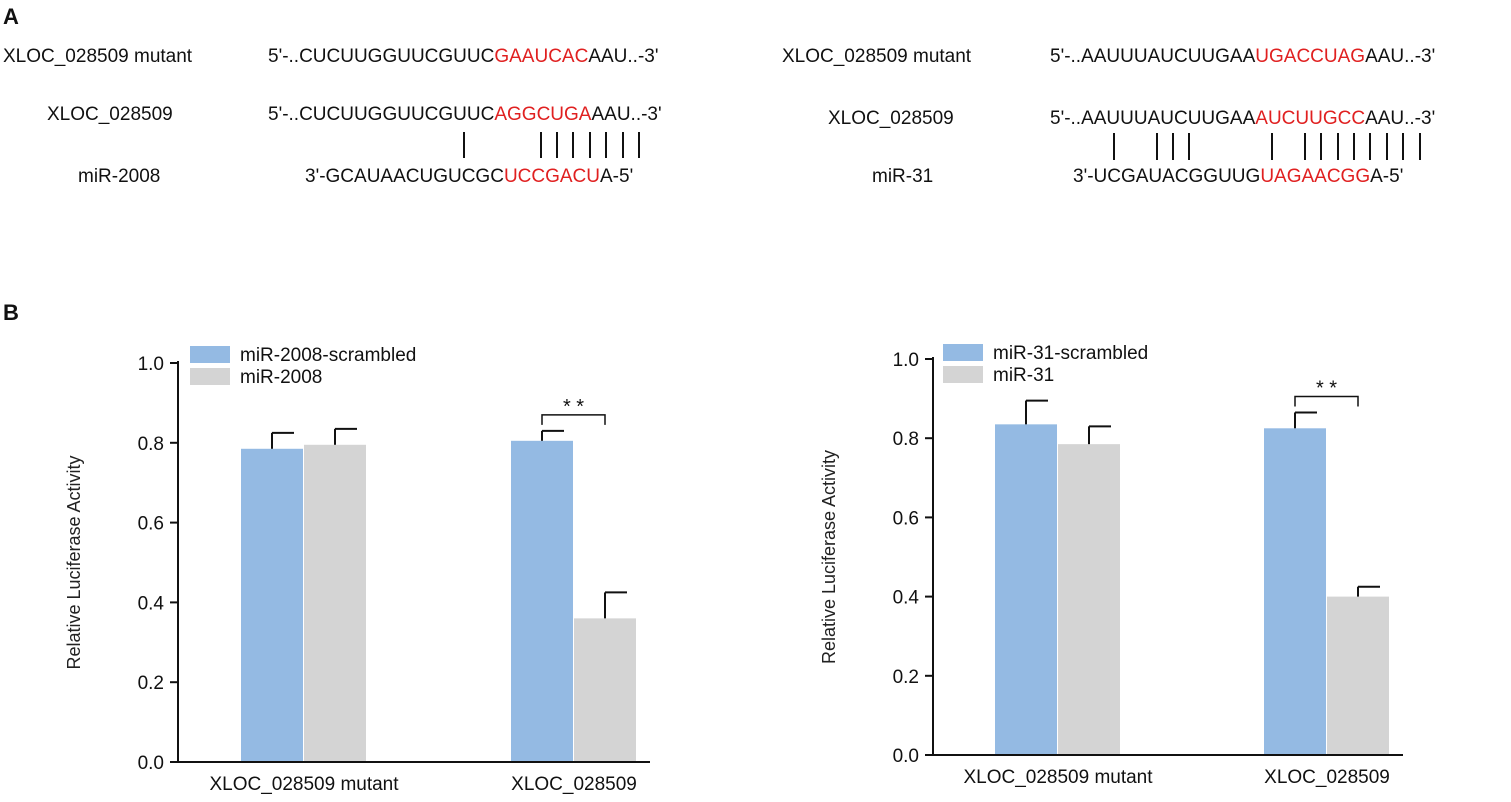  Describe the element at coordinates (11, 16) in the screenshot. I see `panel-letter-a: A` at that location.